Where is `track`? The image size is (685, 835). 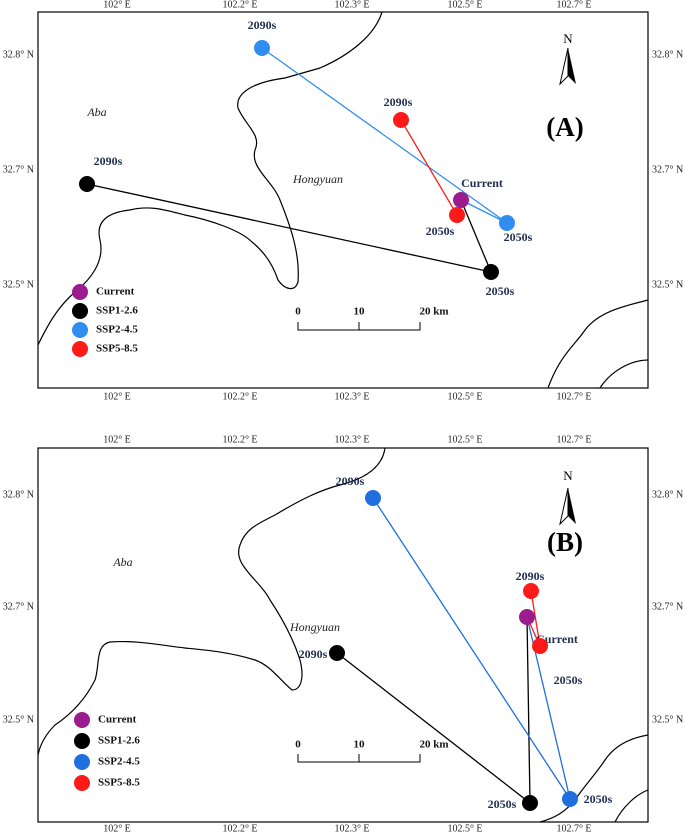
track is located at coordinates (384, 135).